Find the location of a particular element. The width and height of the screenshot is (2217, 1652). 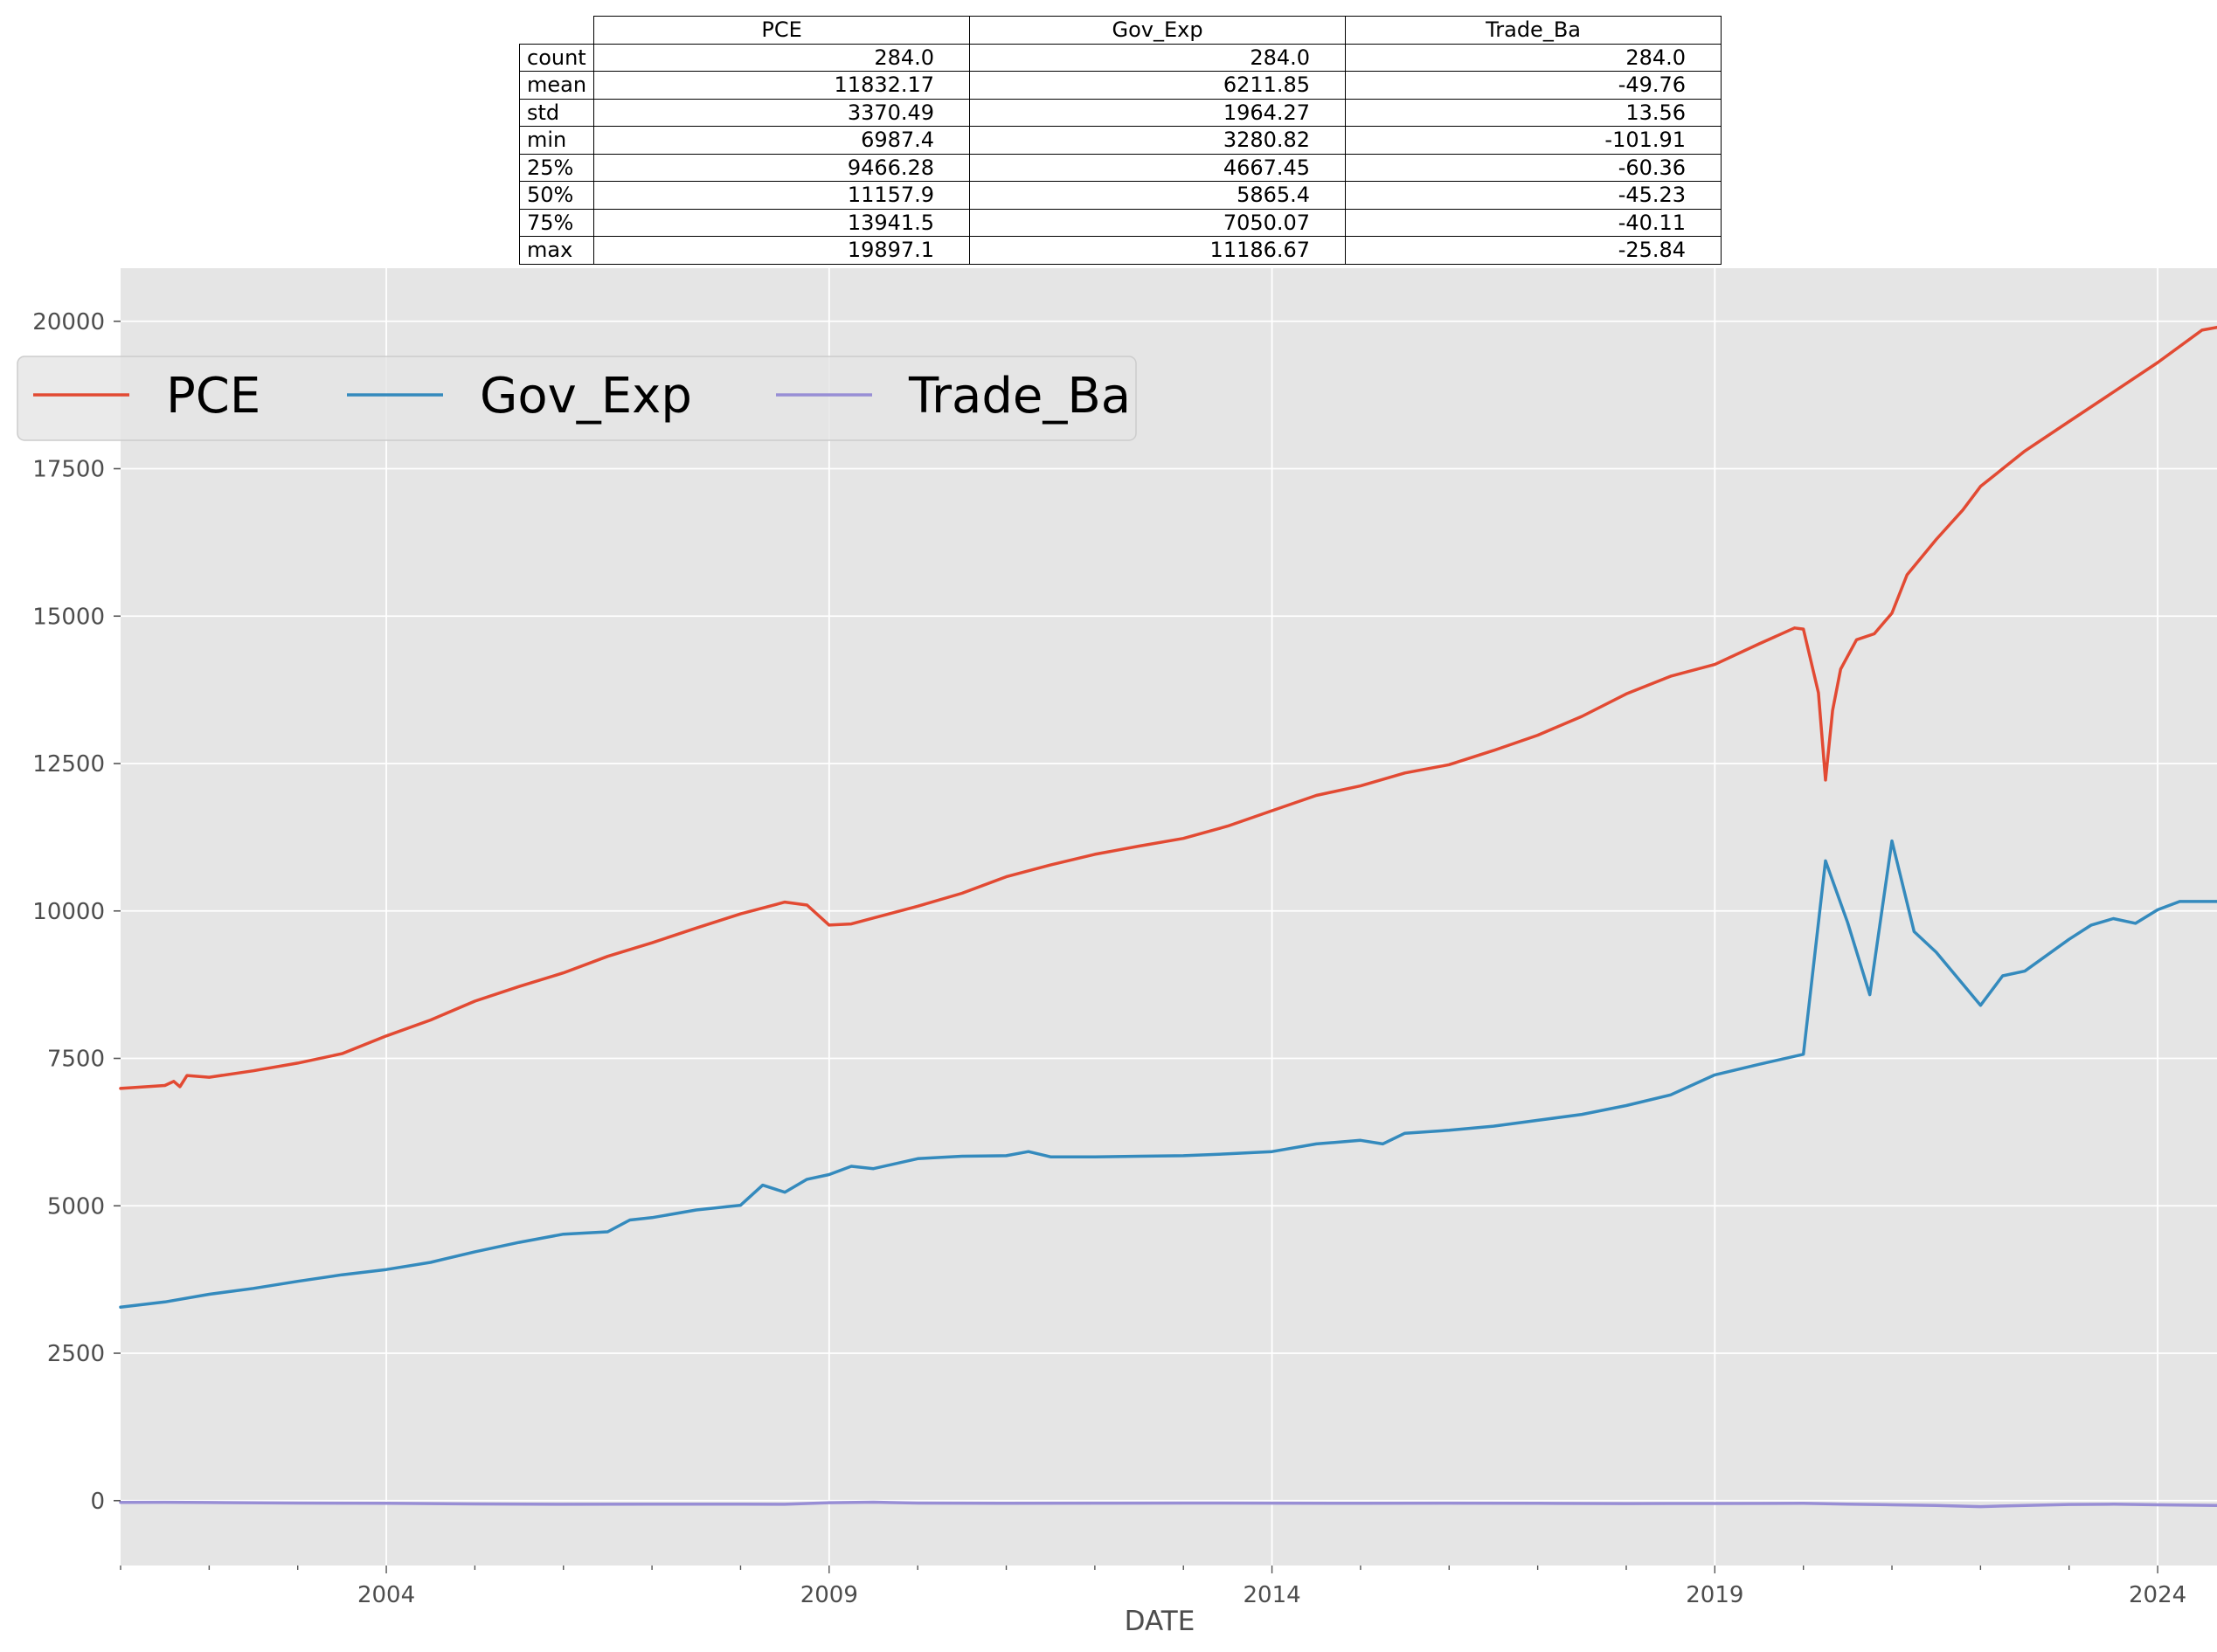

table-cell: 6211.85 is located at coordinates (1158, 85).